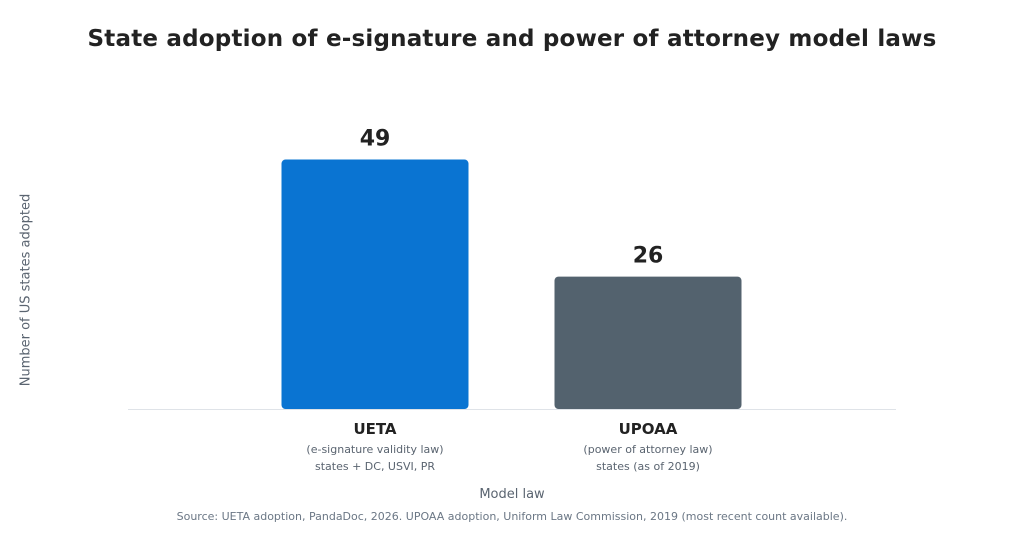 This screenshot has height=536, width=1024. Describe the element at coordinates (648, 256) in the screenshot. I see `bar-value-label-upoaa: 26` at that location.